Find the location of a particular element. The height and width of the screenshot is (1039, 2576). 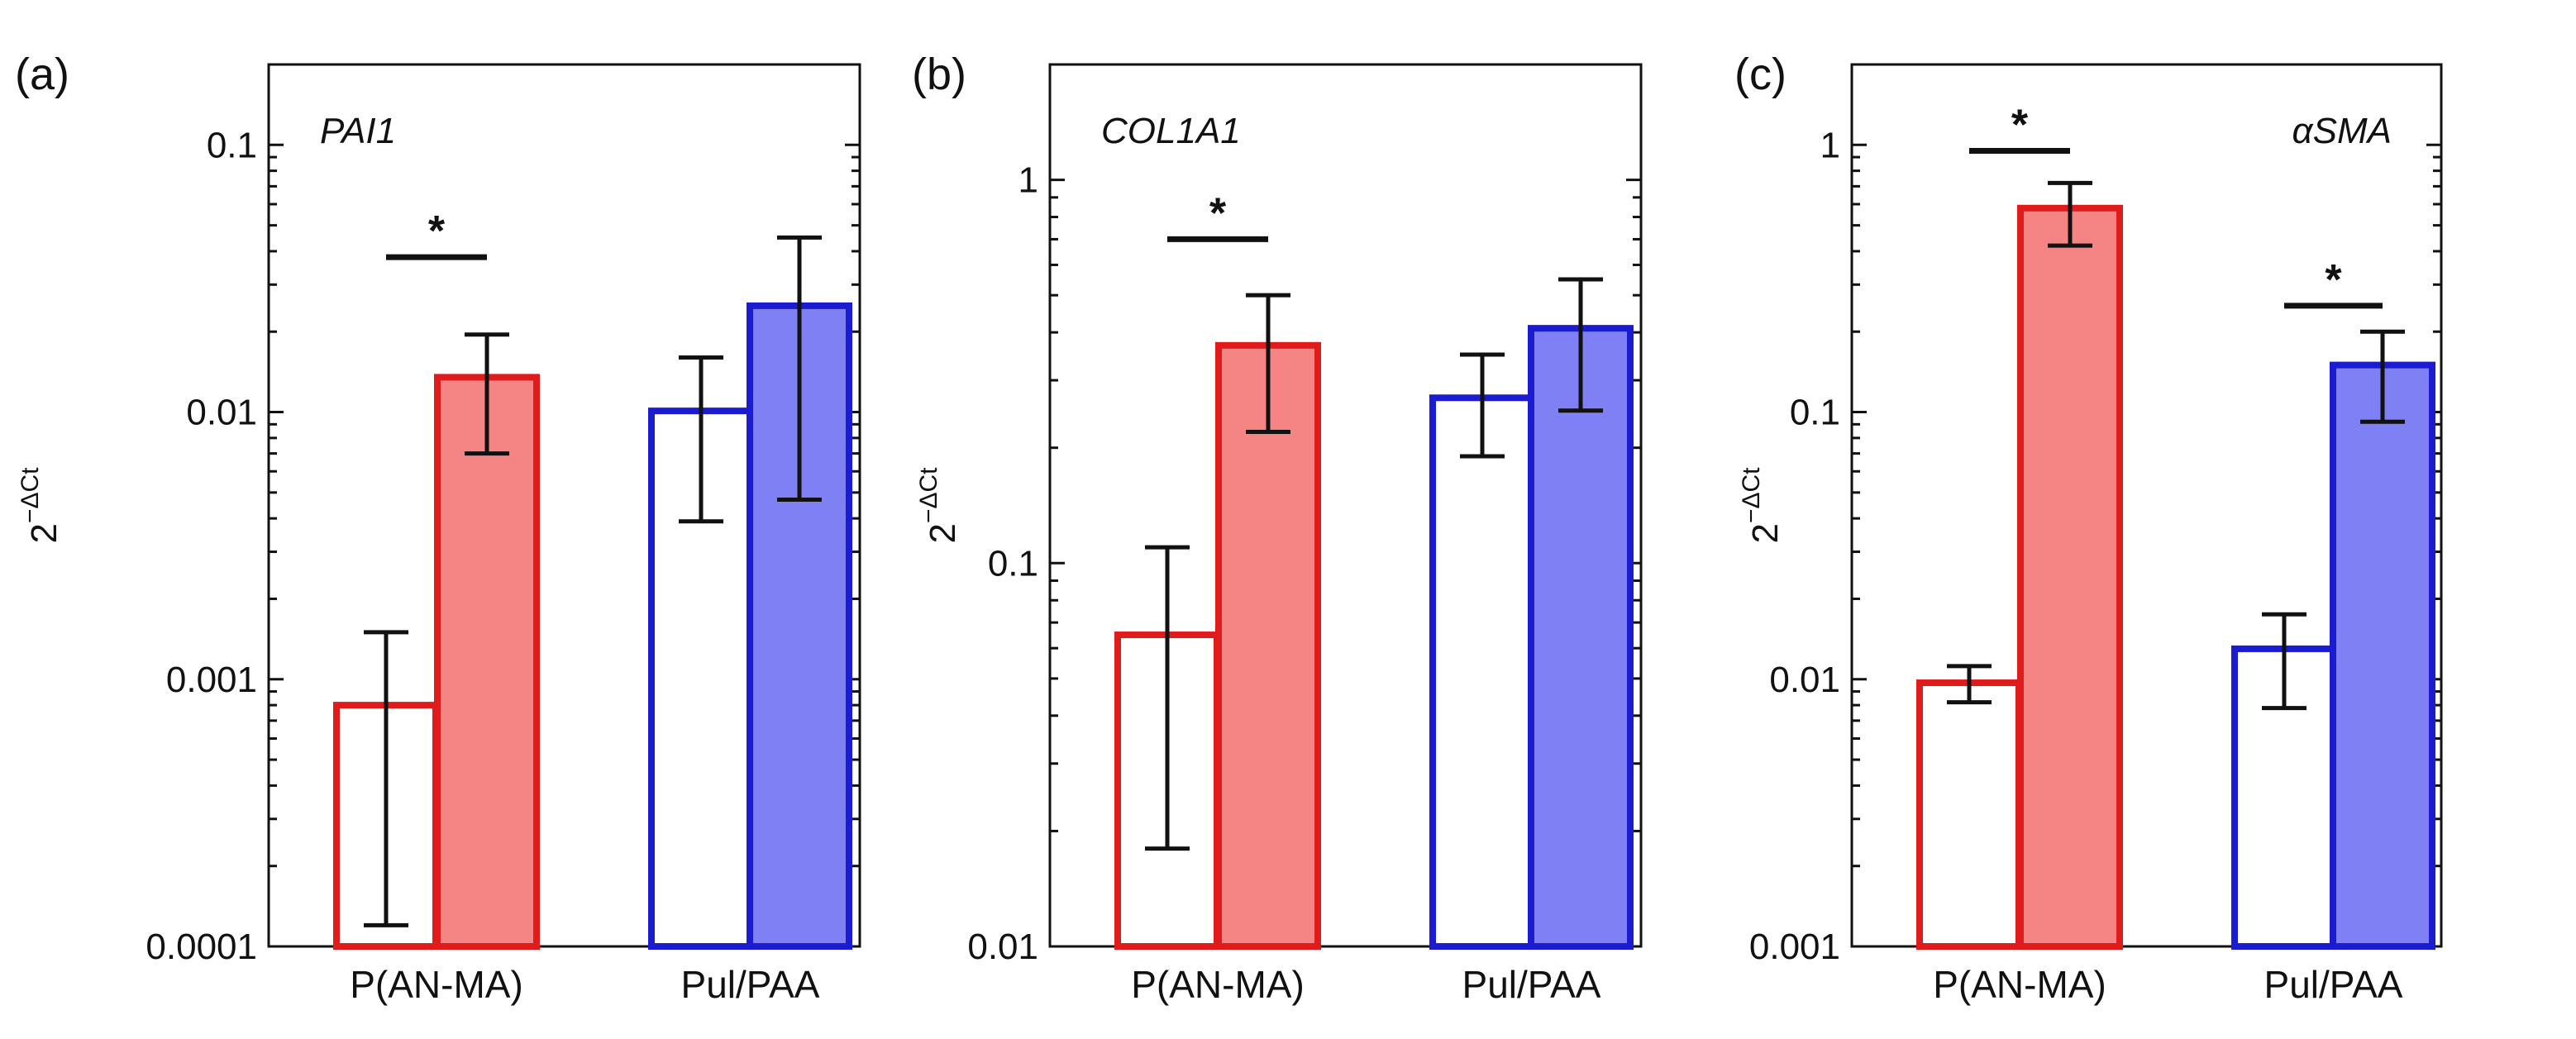

gene-label: PAI1 is located at coordinates (358, 131).